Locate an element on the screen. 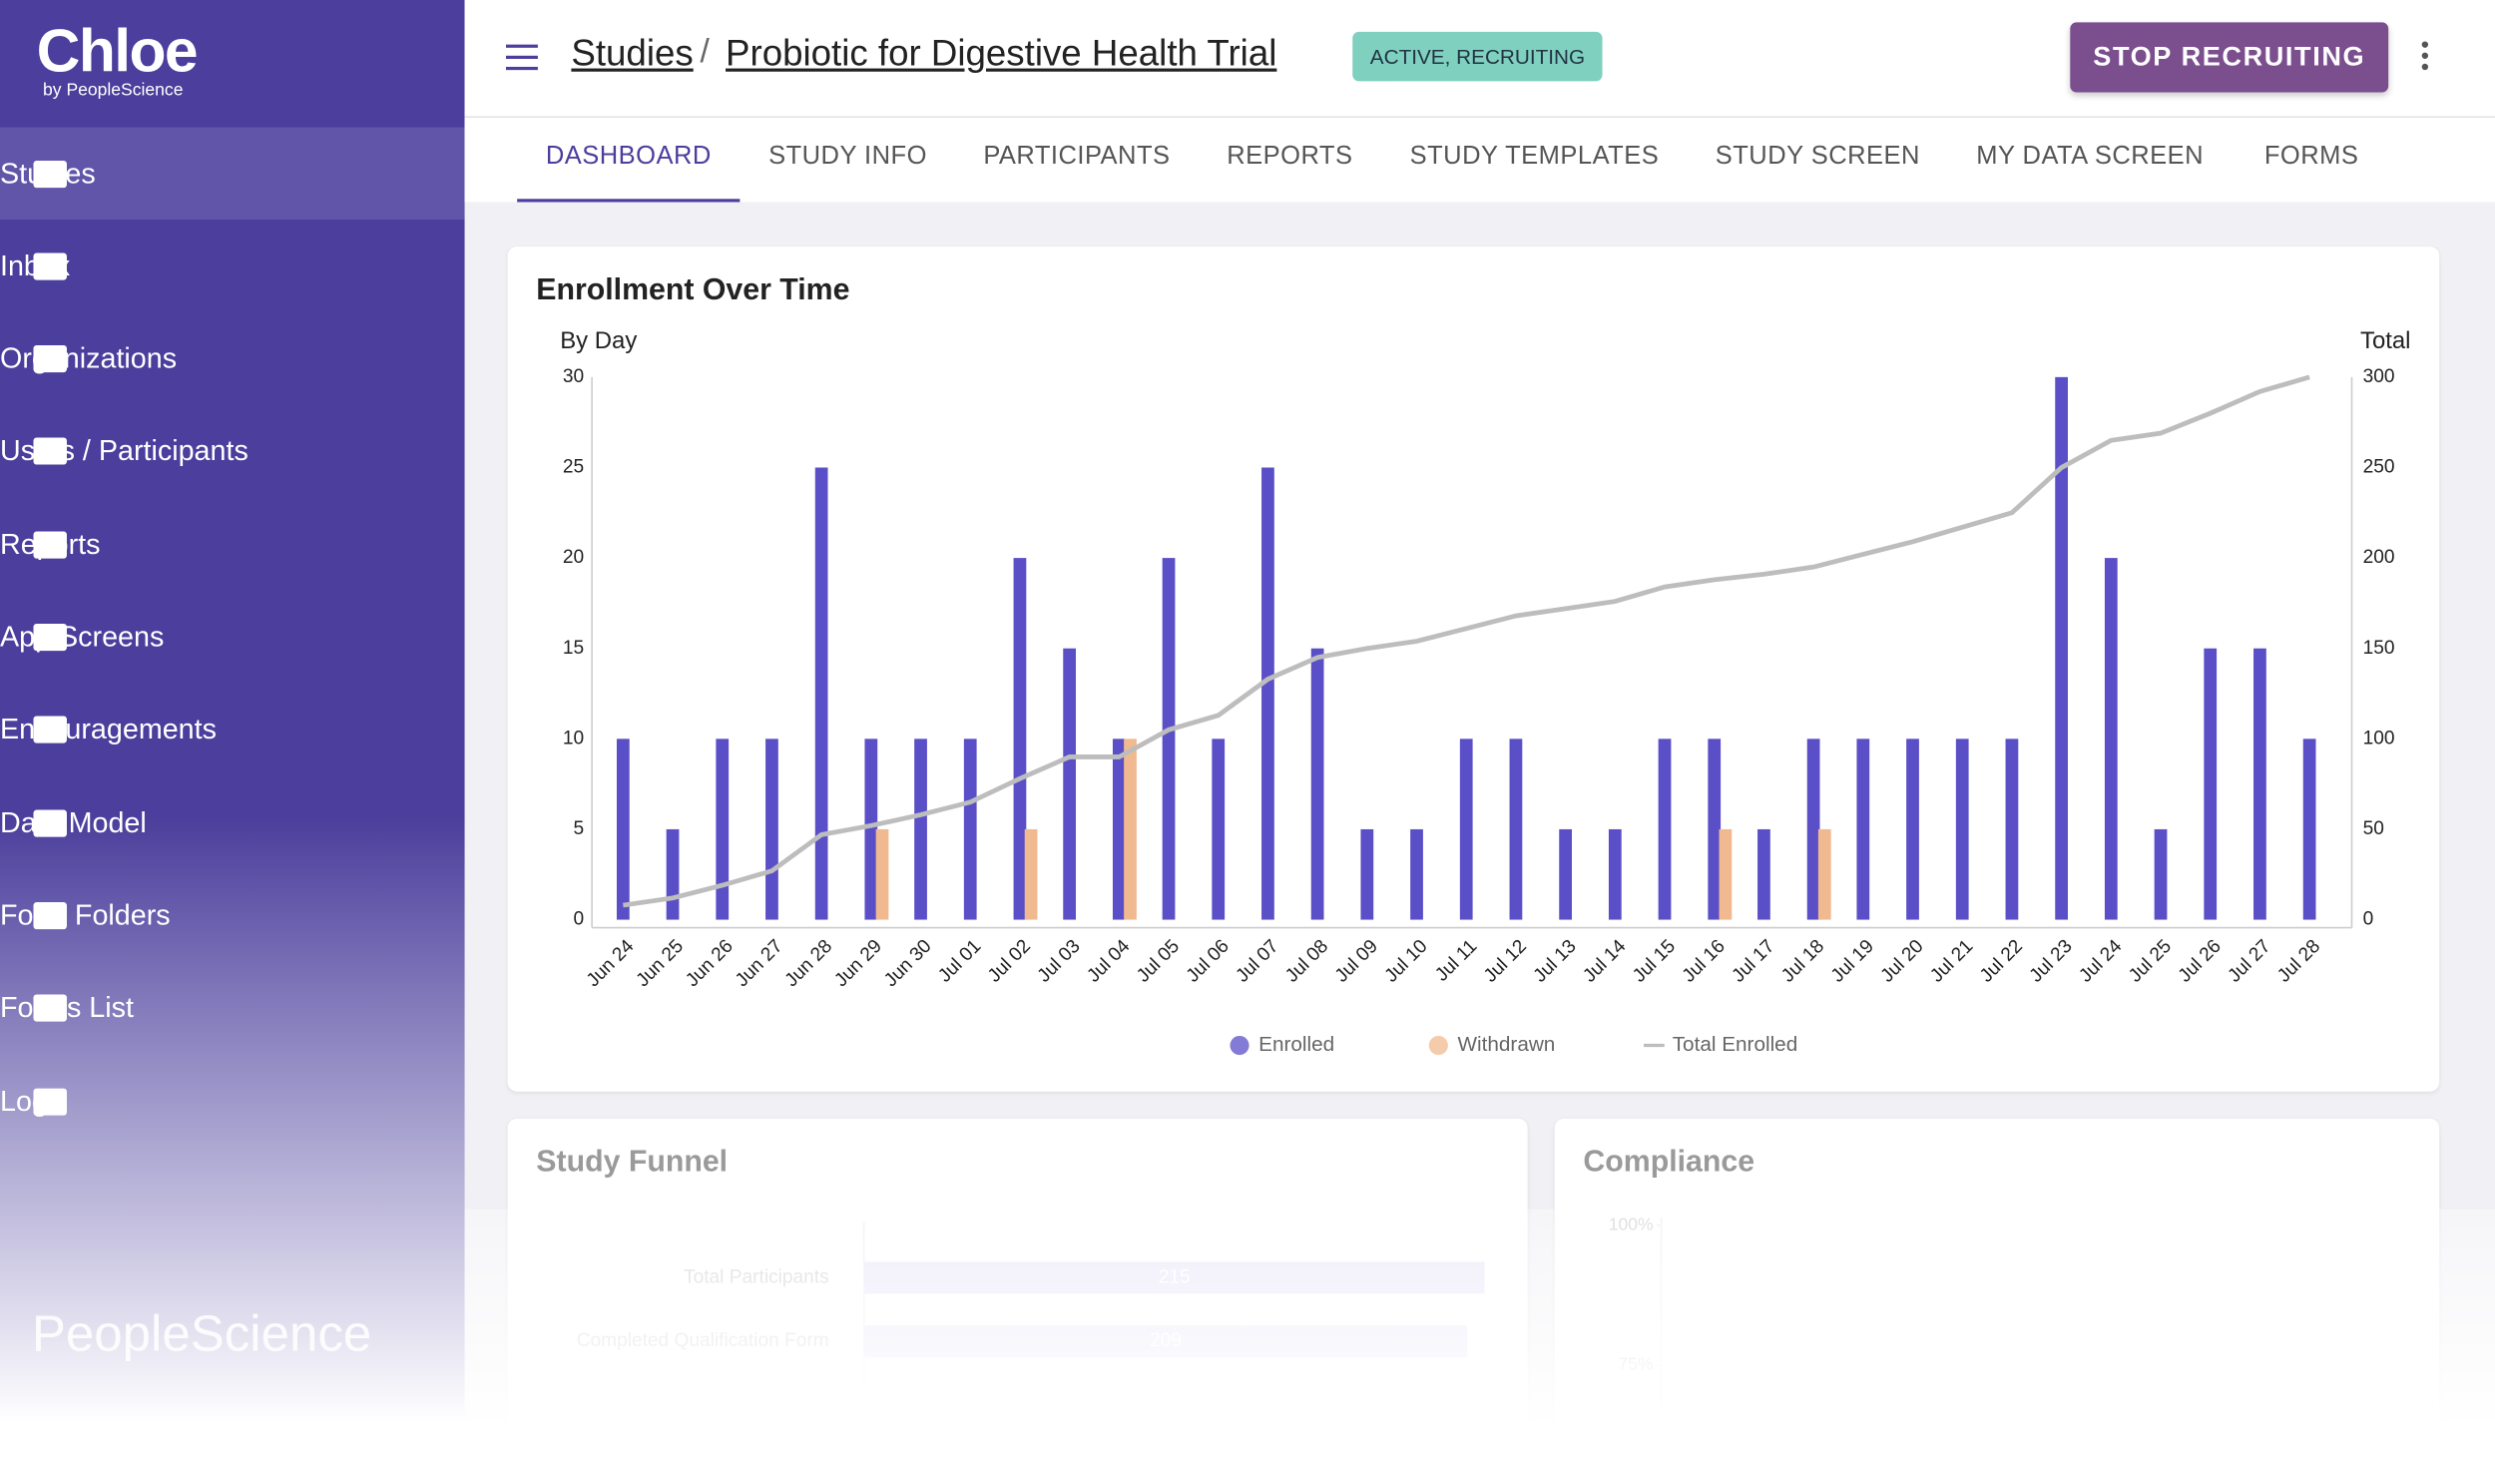 Image resolution: width=2495 pixels, height=1484 pixels. menu-icon is located at coordinates (522, 57).